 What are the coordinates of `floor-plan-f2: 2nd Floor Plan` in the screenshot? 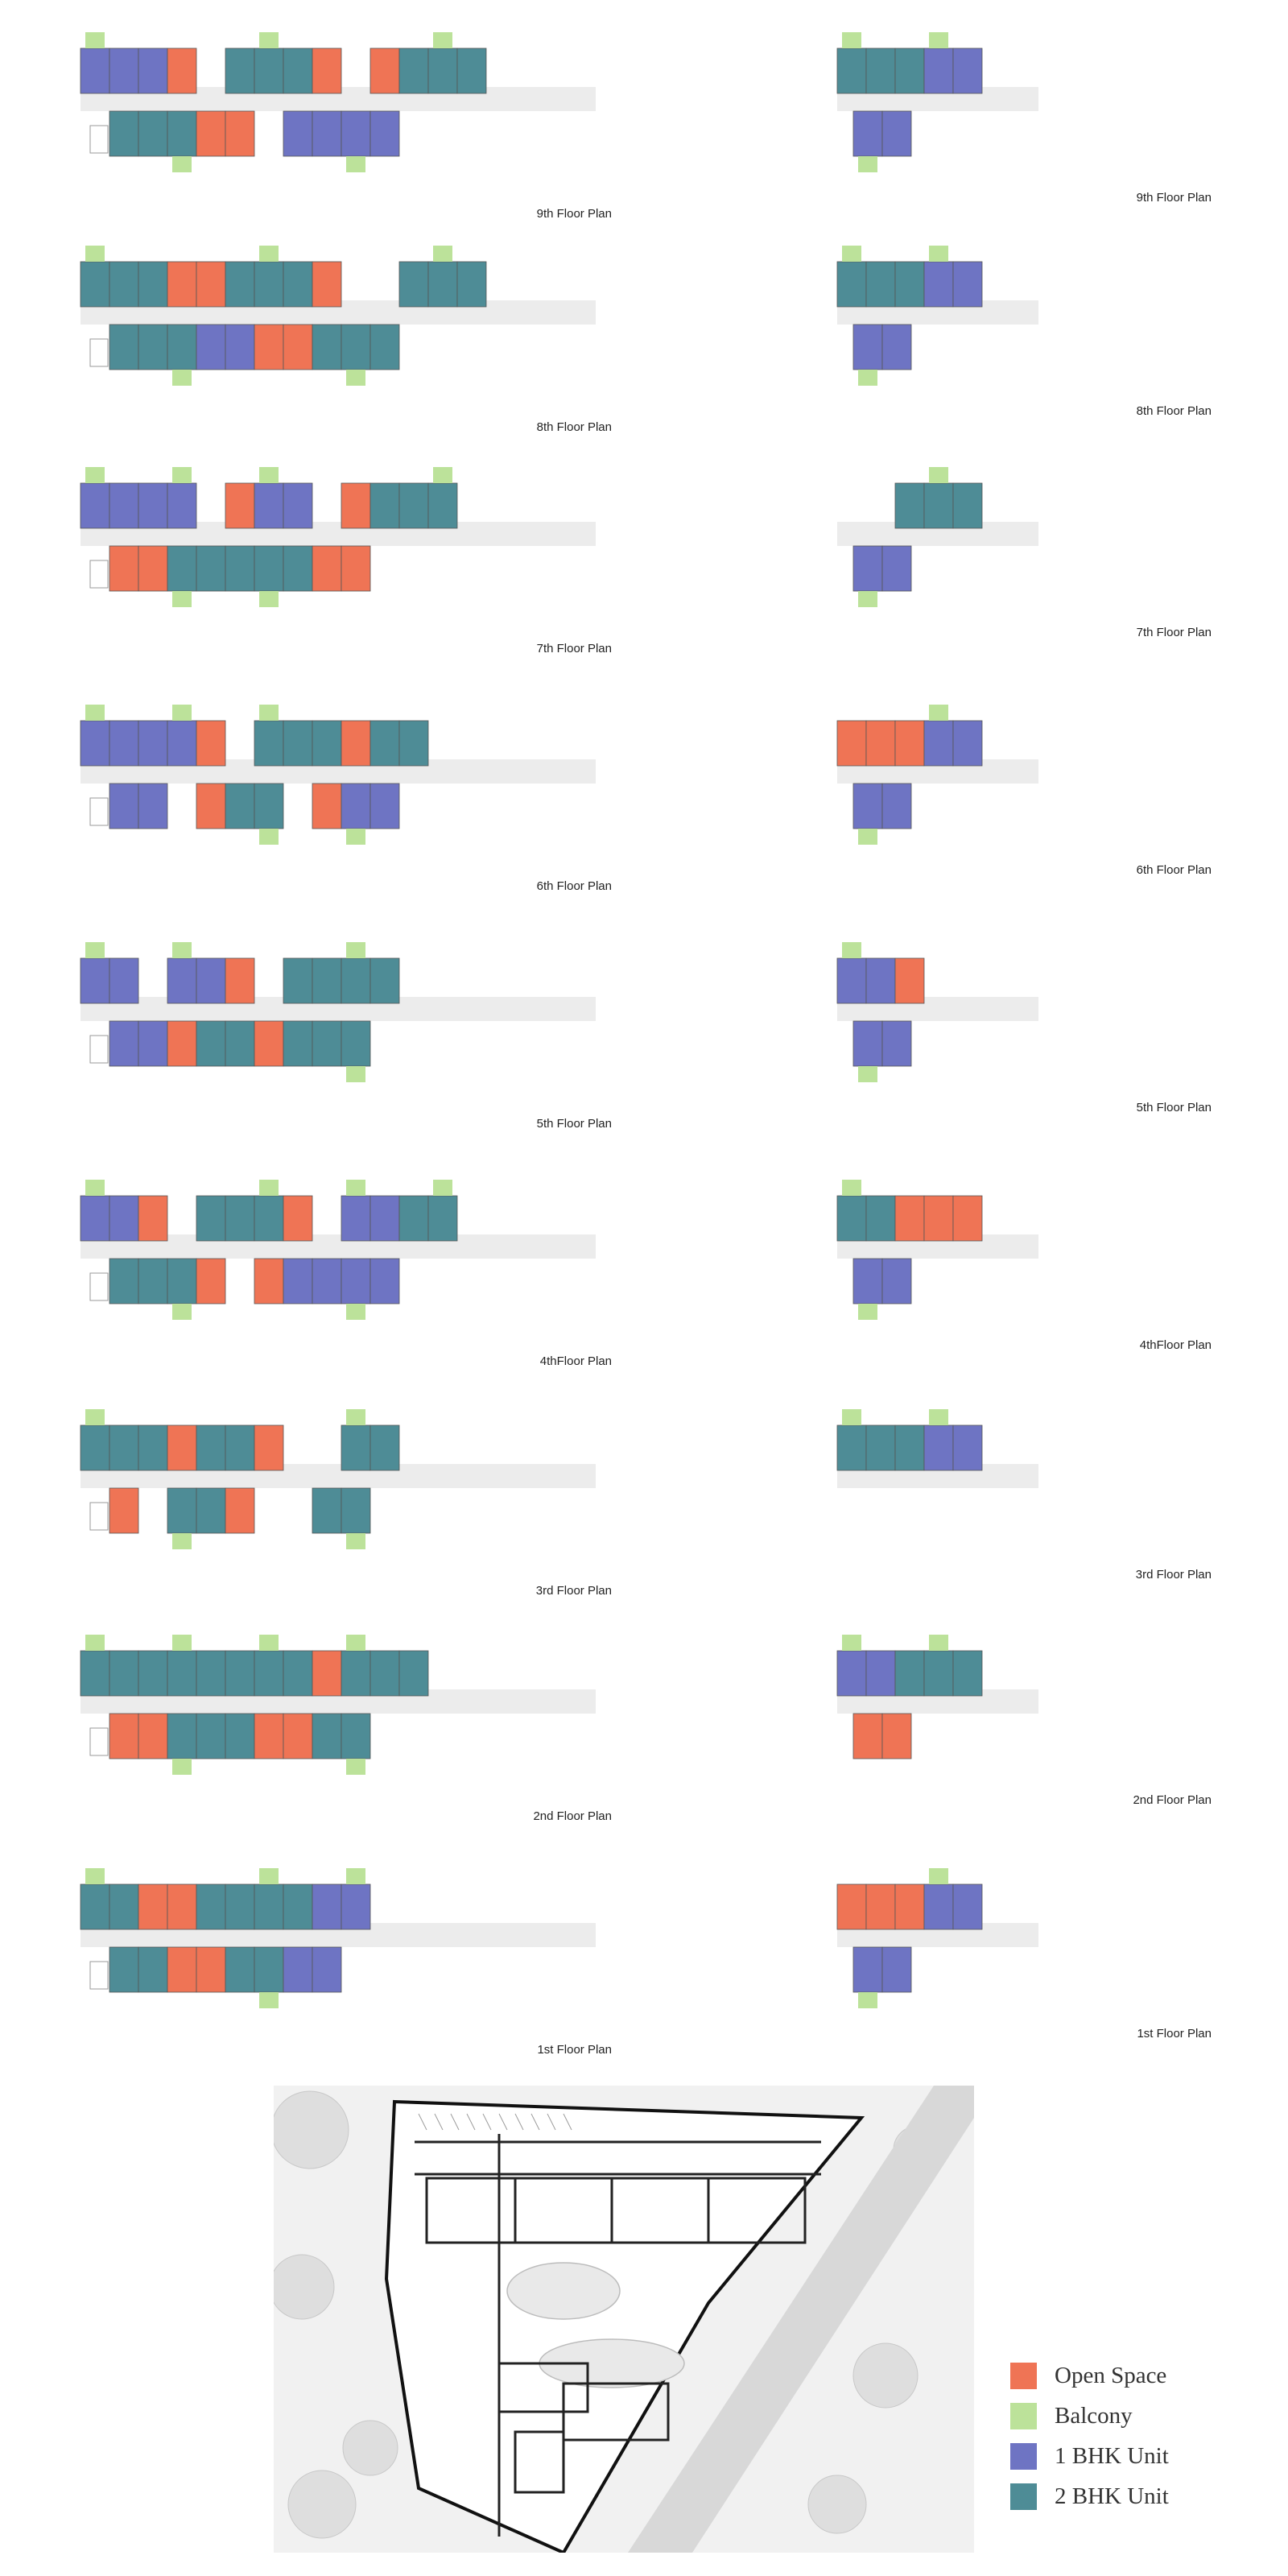 It's located at (346, 1729).